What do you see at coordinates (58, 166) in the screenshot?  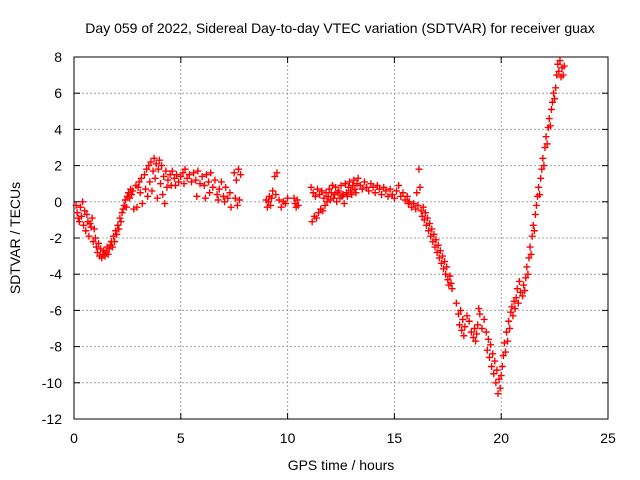 I see `y-tick-label: 2` at bounding box center [58, 166].